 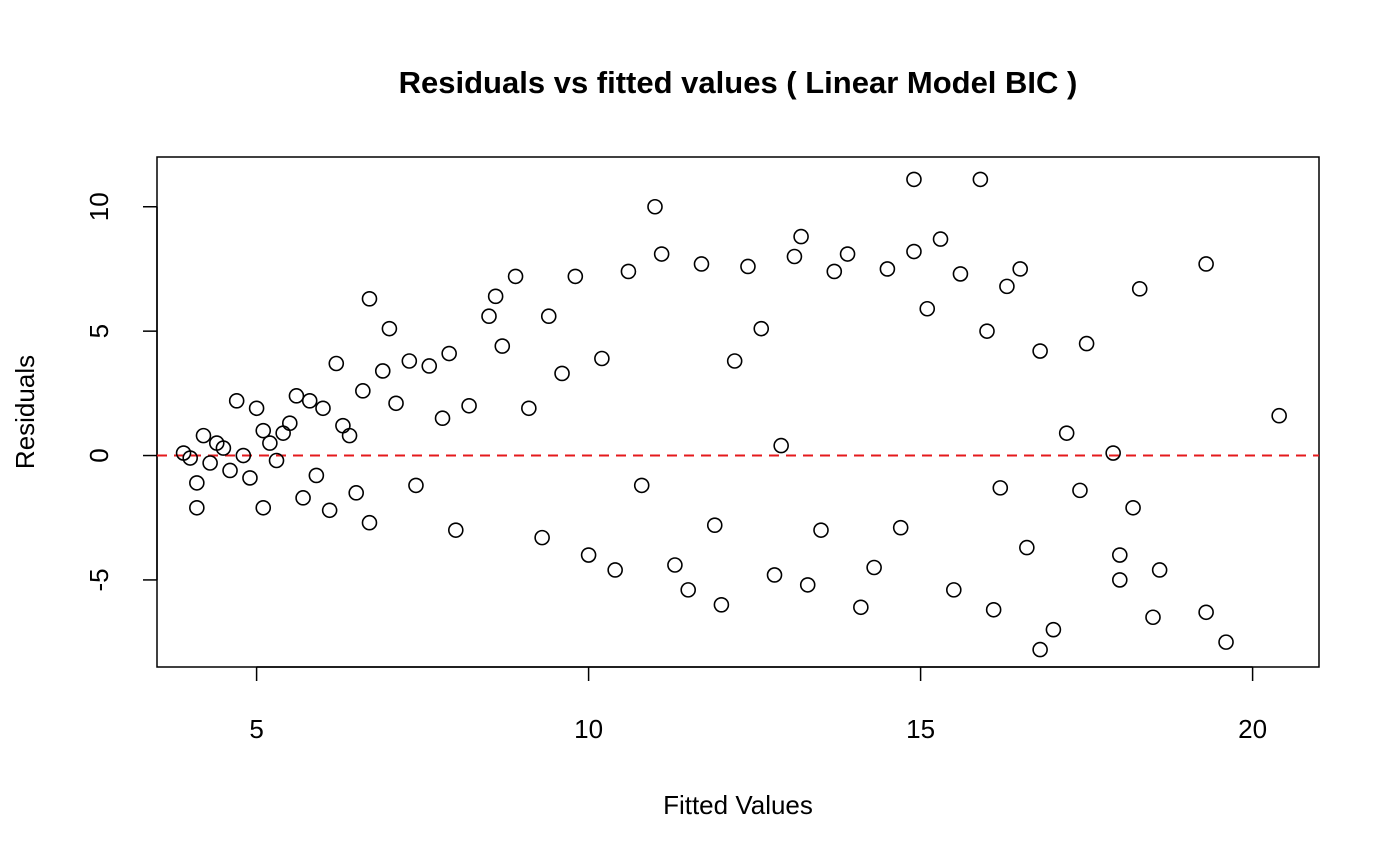 What do you see at coordinates (256, 729) in the screenshot?
I see `x-tick-label: 5` at bounding box center [256, 729].